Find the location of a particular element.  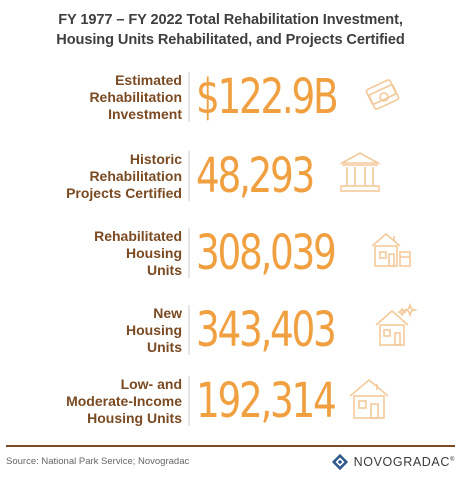

stat-label: Low- and Moderate-Income Housing Units is located at coordinates (124, 400).